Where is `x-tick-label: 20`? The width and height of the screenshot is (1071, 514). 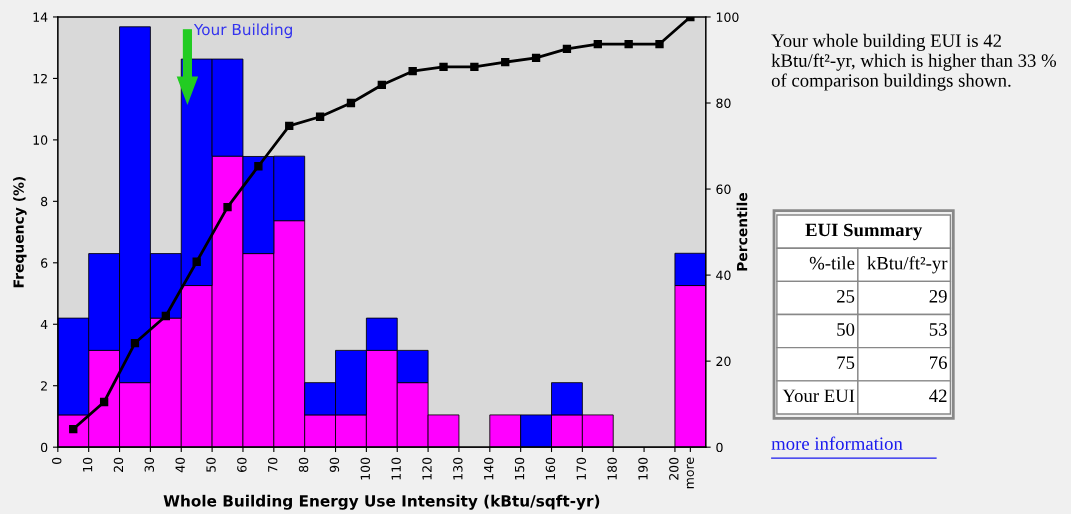
x-tick-label: 20 is located at coordinates (118, 464).